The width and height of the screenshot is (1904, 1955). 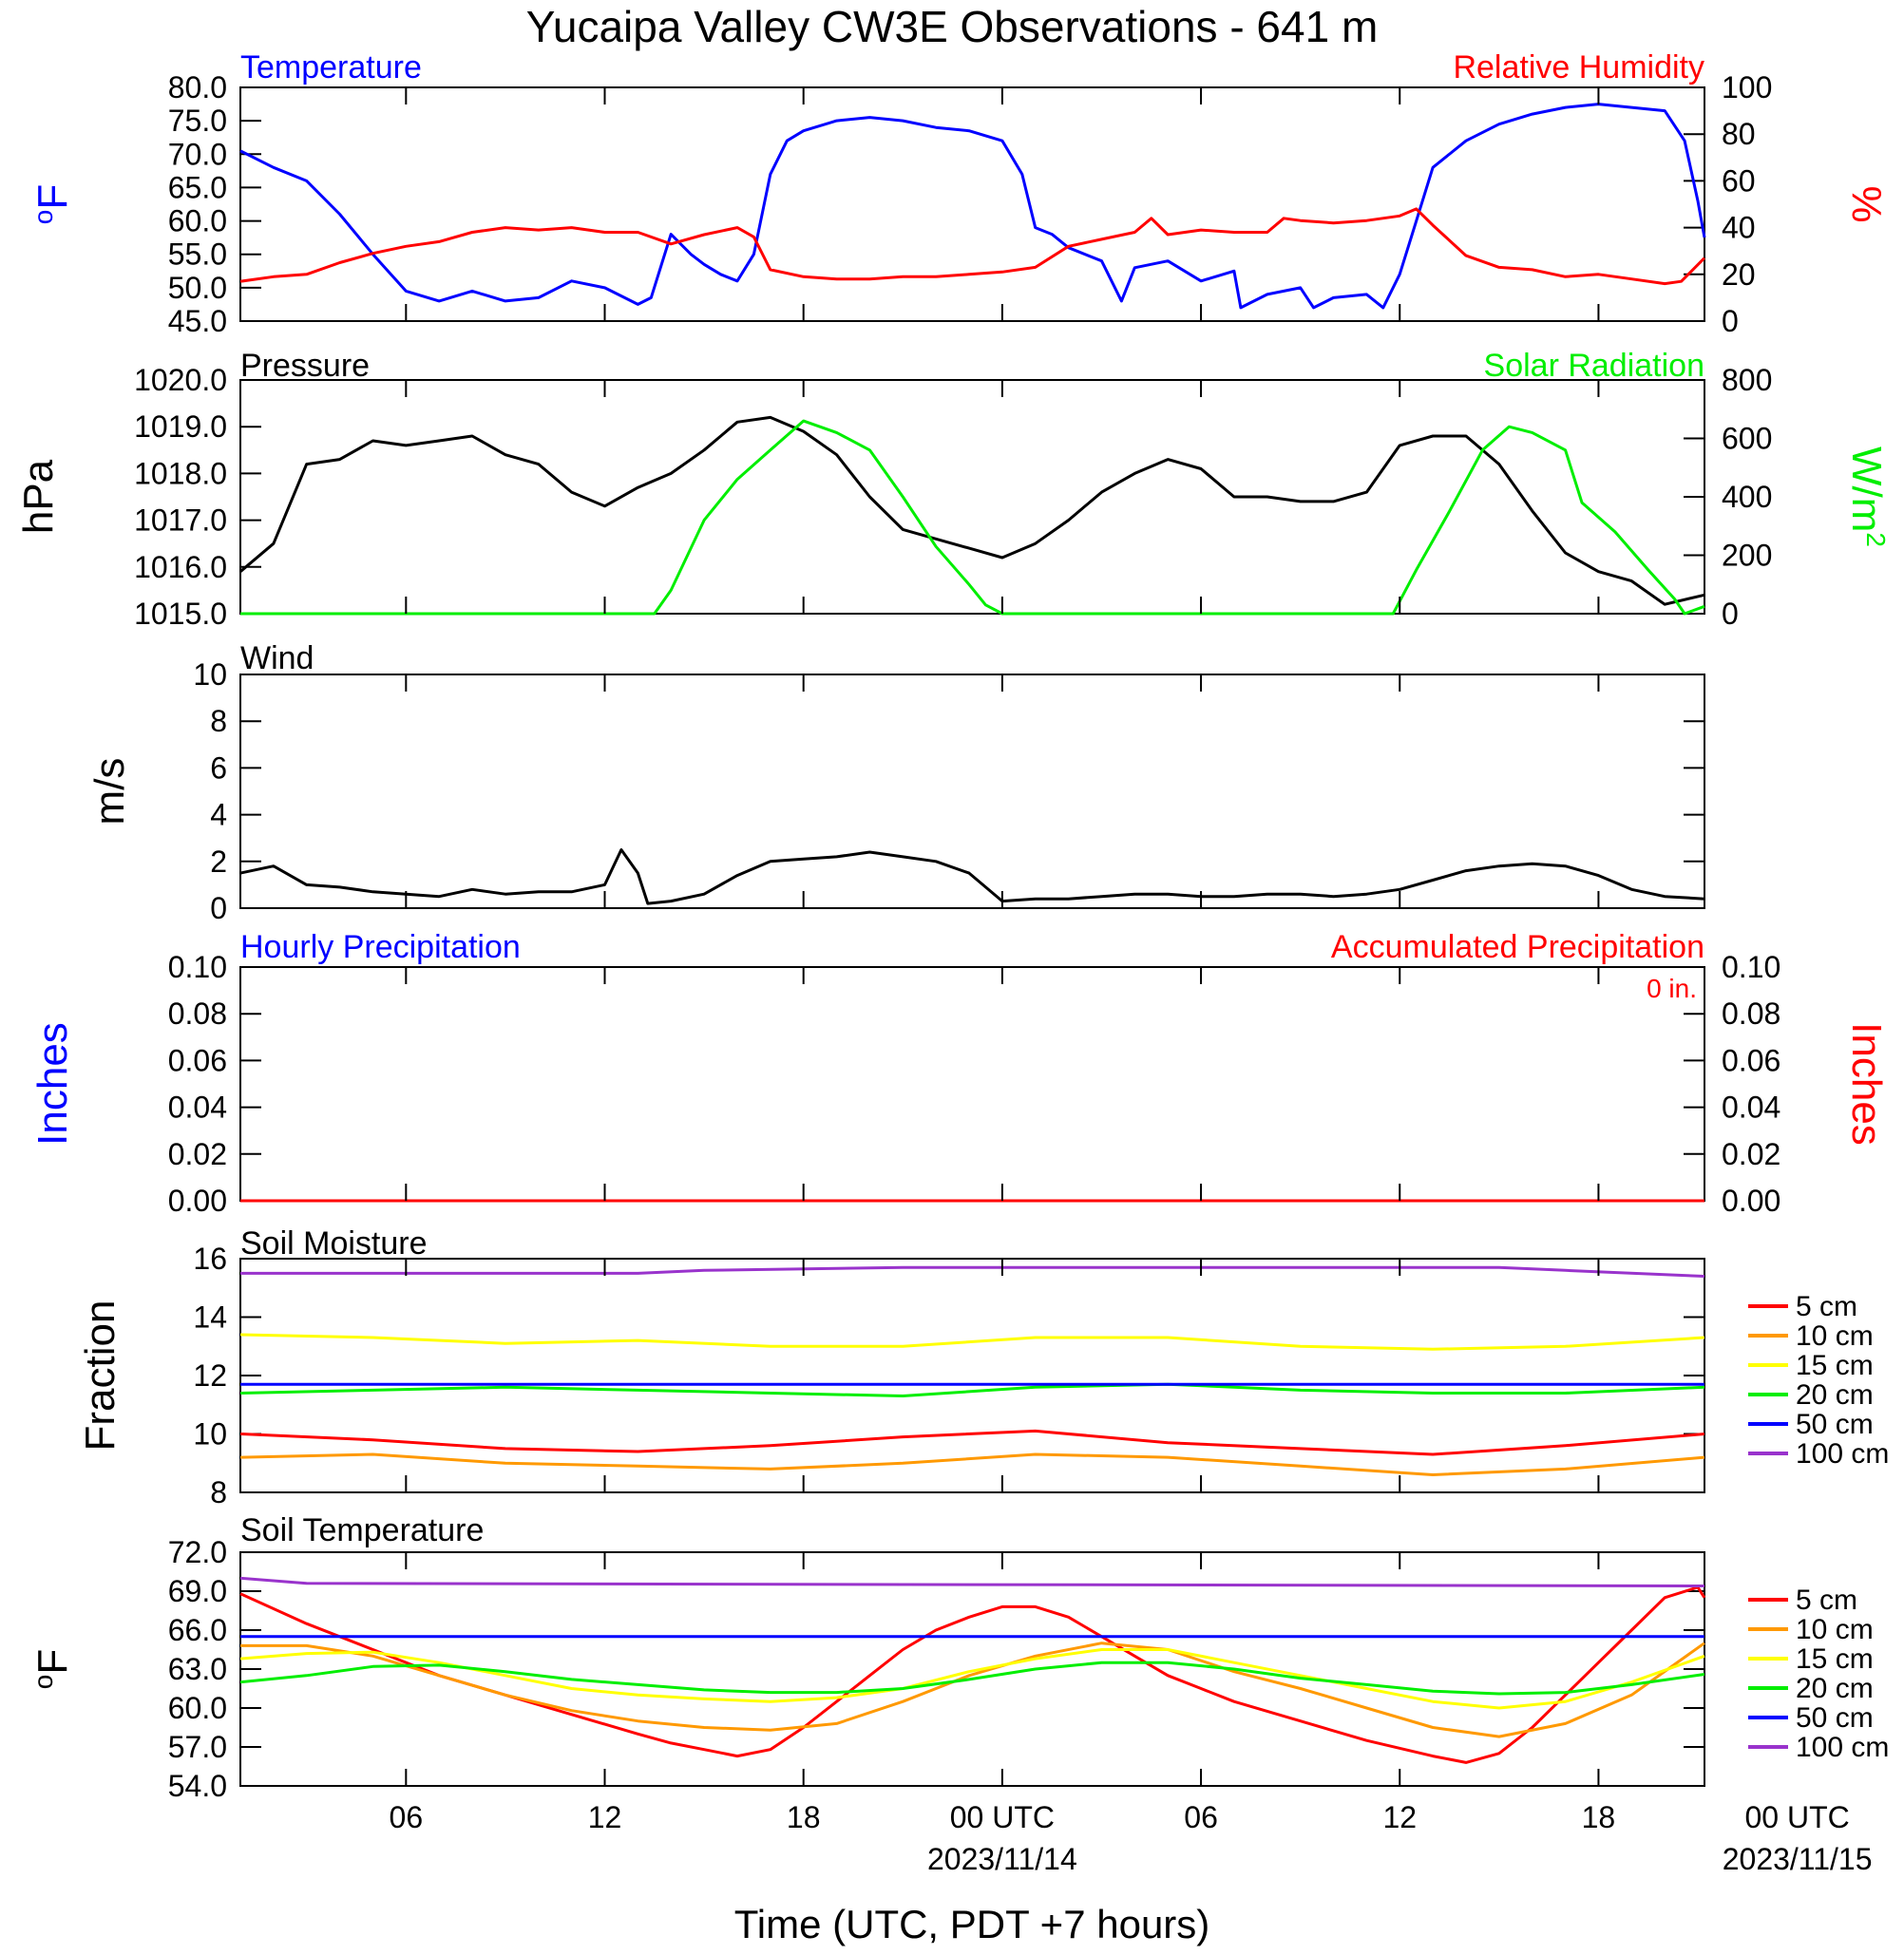 I want to click on wind-panel: Wind m/s 0 2 4 6 8 10, so click(x=896, y=782).